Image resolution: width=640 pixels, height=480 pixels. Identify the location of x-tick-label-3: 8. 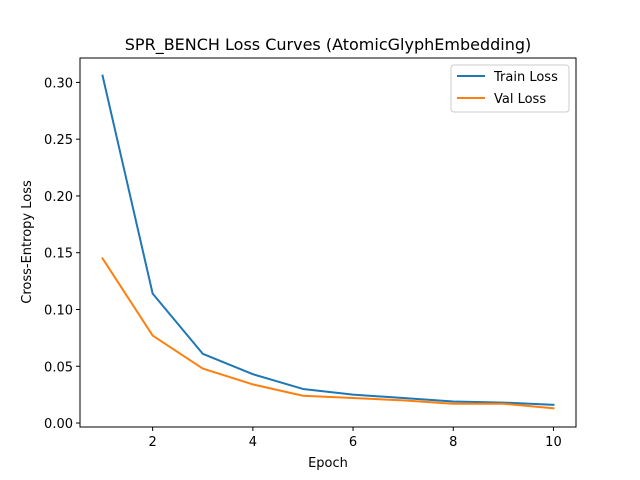
(453, 442).